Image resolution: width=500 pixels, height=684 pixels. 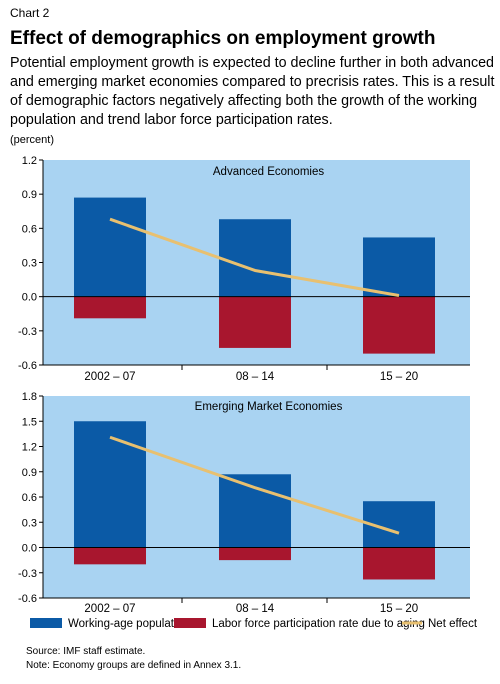 What do you see at coordinates (128, 624) in the screenshot?
I see `legend-label-working-age: Working-age population` at bounding box center [128, 624].